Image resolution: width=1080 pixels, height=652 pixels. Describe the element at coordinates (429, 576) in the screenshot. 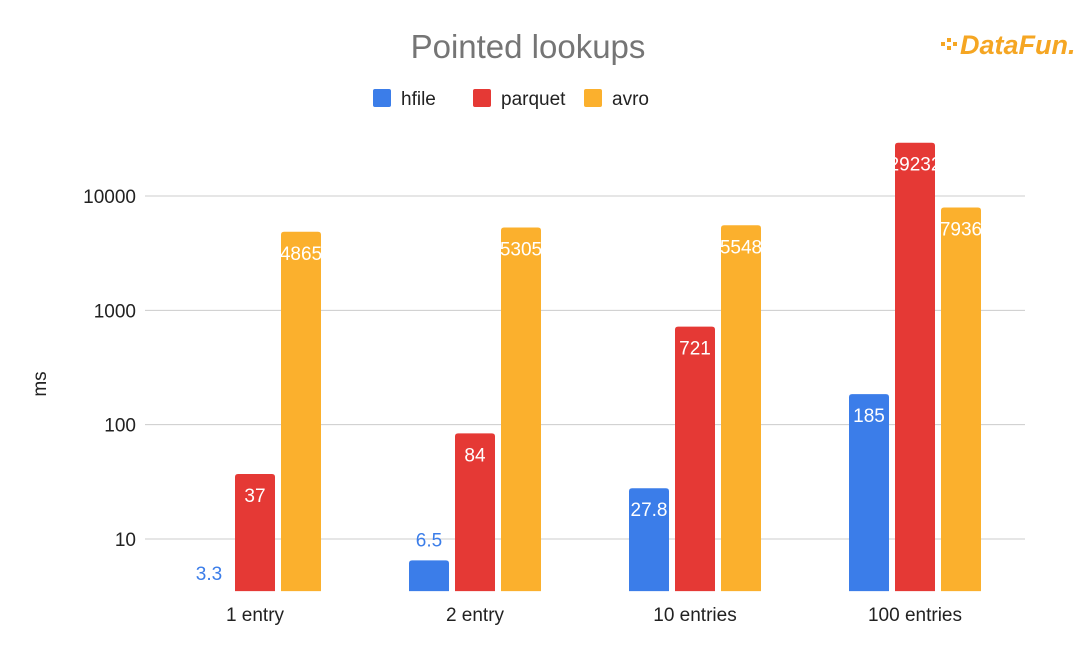

I see `bar-hfile-2-entry` at that location.